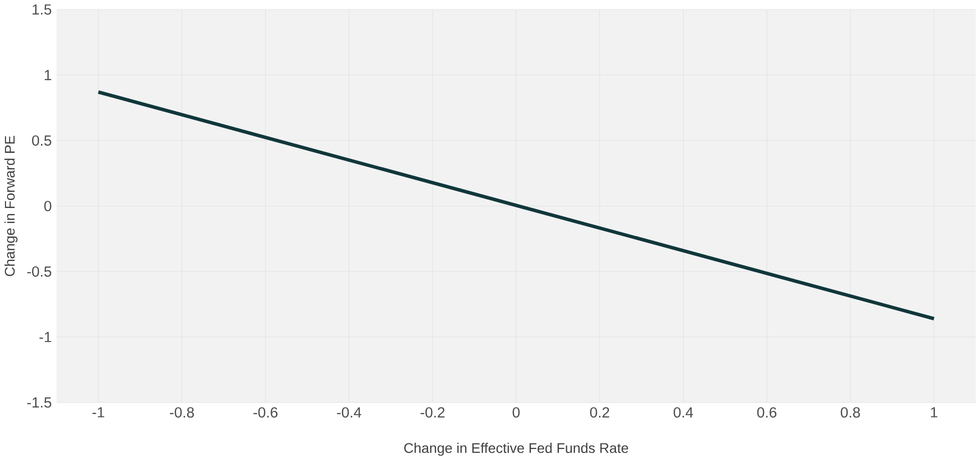 This screenshot has height=460, width=976. What do you see at coordinates (42, 140) in the screenshot?
I see `y-tick-label: 0.5` at bounding box center [42, 140].